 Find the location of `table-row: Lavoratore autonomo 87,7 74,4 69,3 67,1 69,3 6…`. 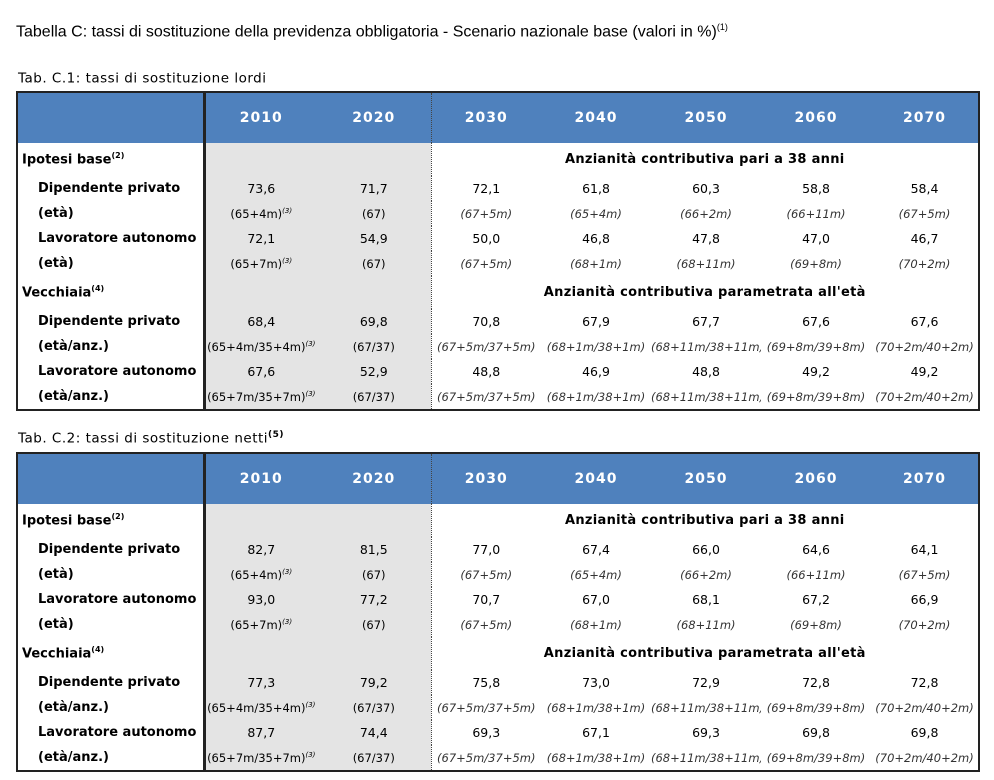

table-row: Lavoratore autonomo 87,7 74,4 69,3 67,1 69,3 6… is located at coordinates (498, 732).